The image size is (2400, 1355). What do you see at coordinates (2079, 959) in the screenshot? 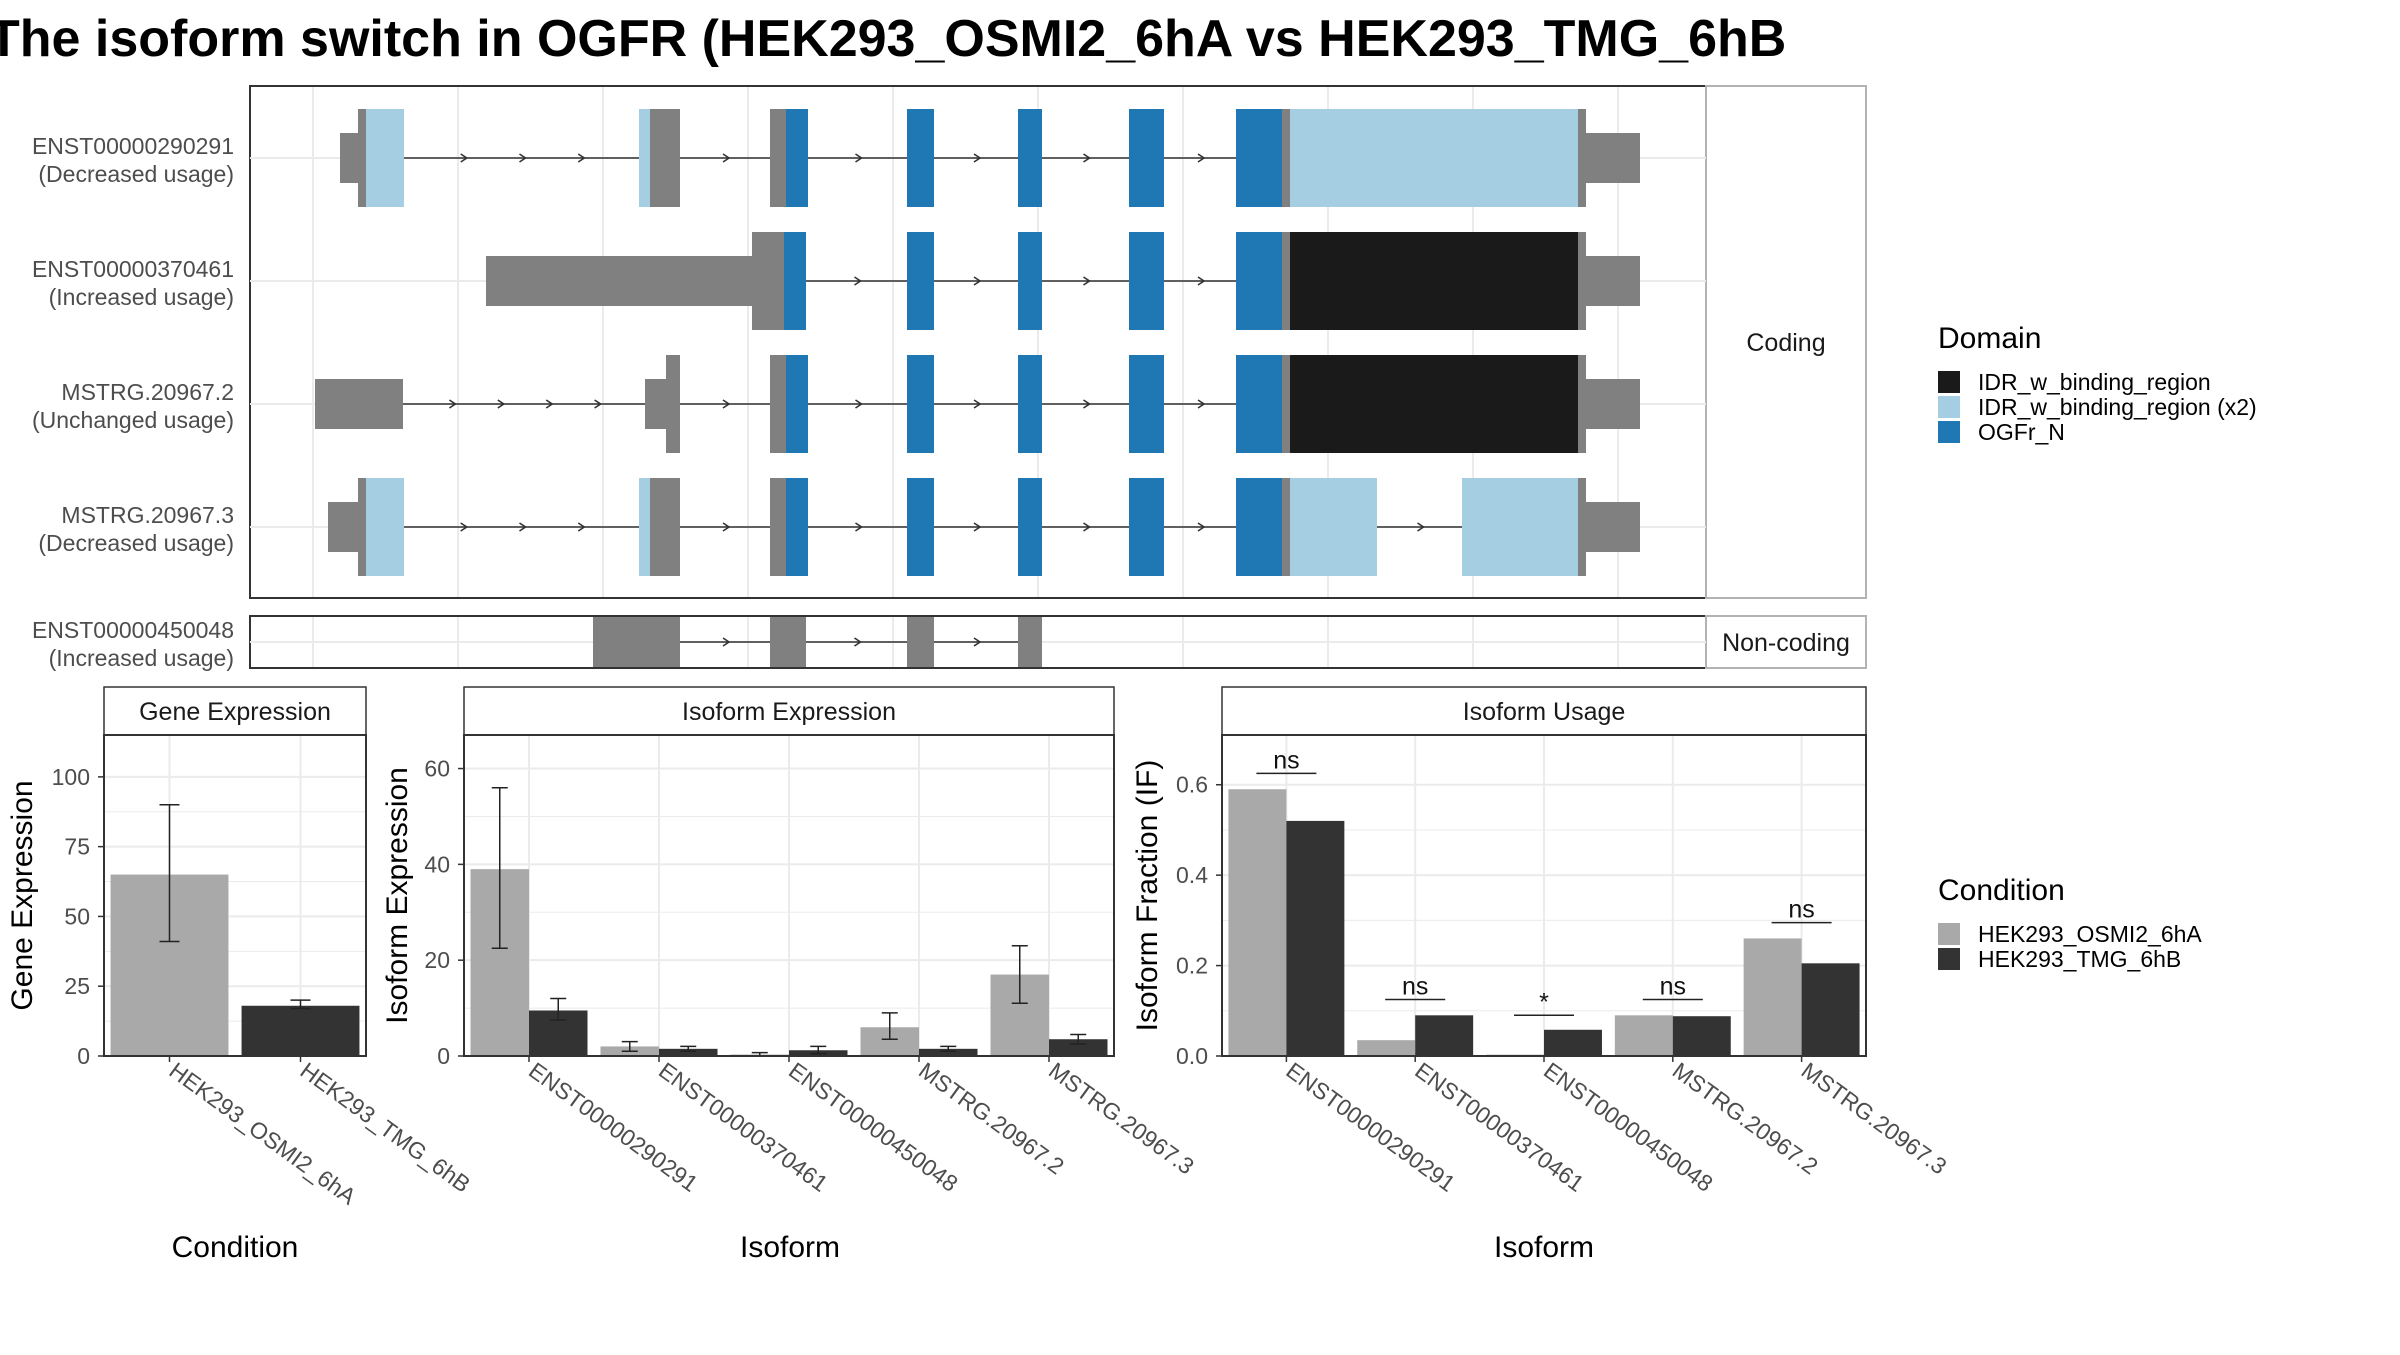
I see `condition-legend-label: HEK293_TMG_6hB` at bounding box center [2079, 959].